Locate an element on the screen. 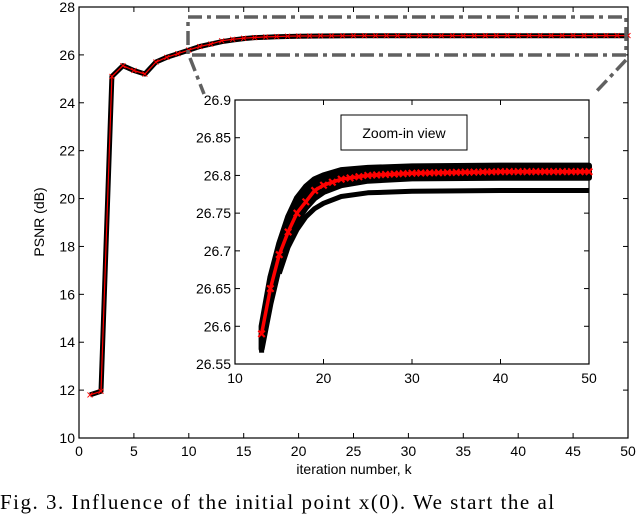 Image resolution: width=640 pixels, height=516 pixels. x-tick-label: 25 is located at coordinates (354, 451).